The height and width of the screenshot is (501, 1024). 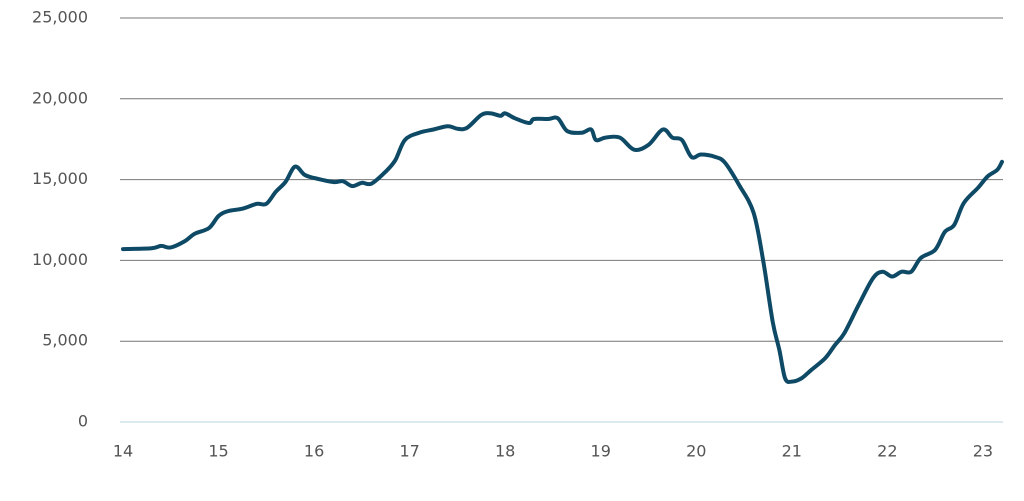 I want to click on y-tick-label: 20,000, so click(x=60, y=97).